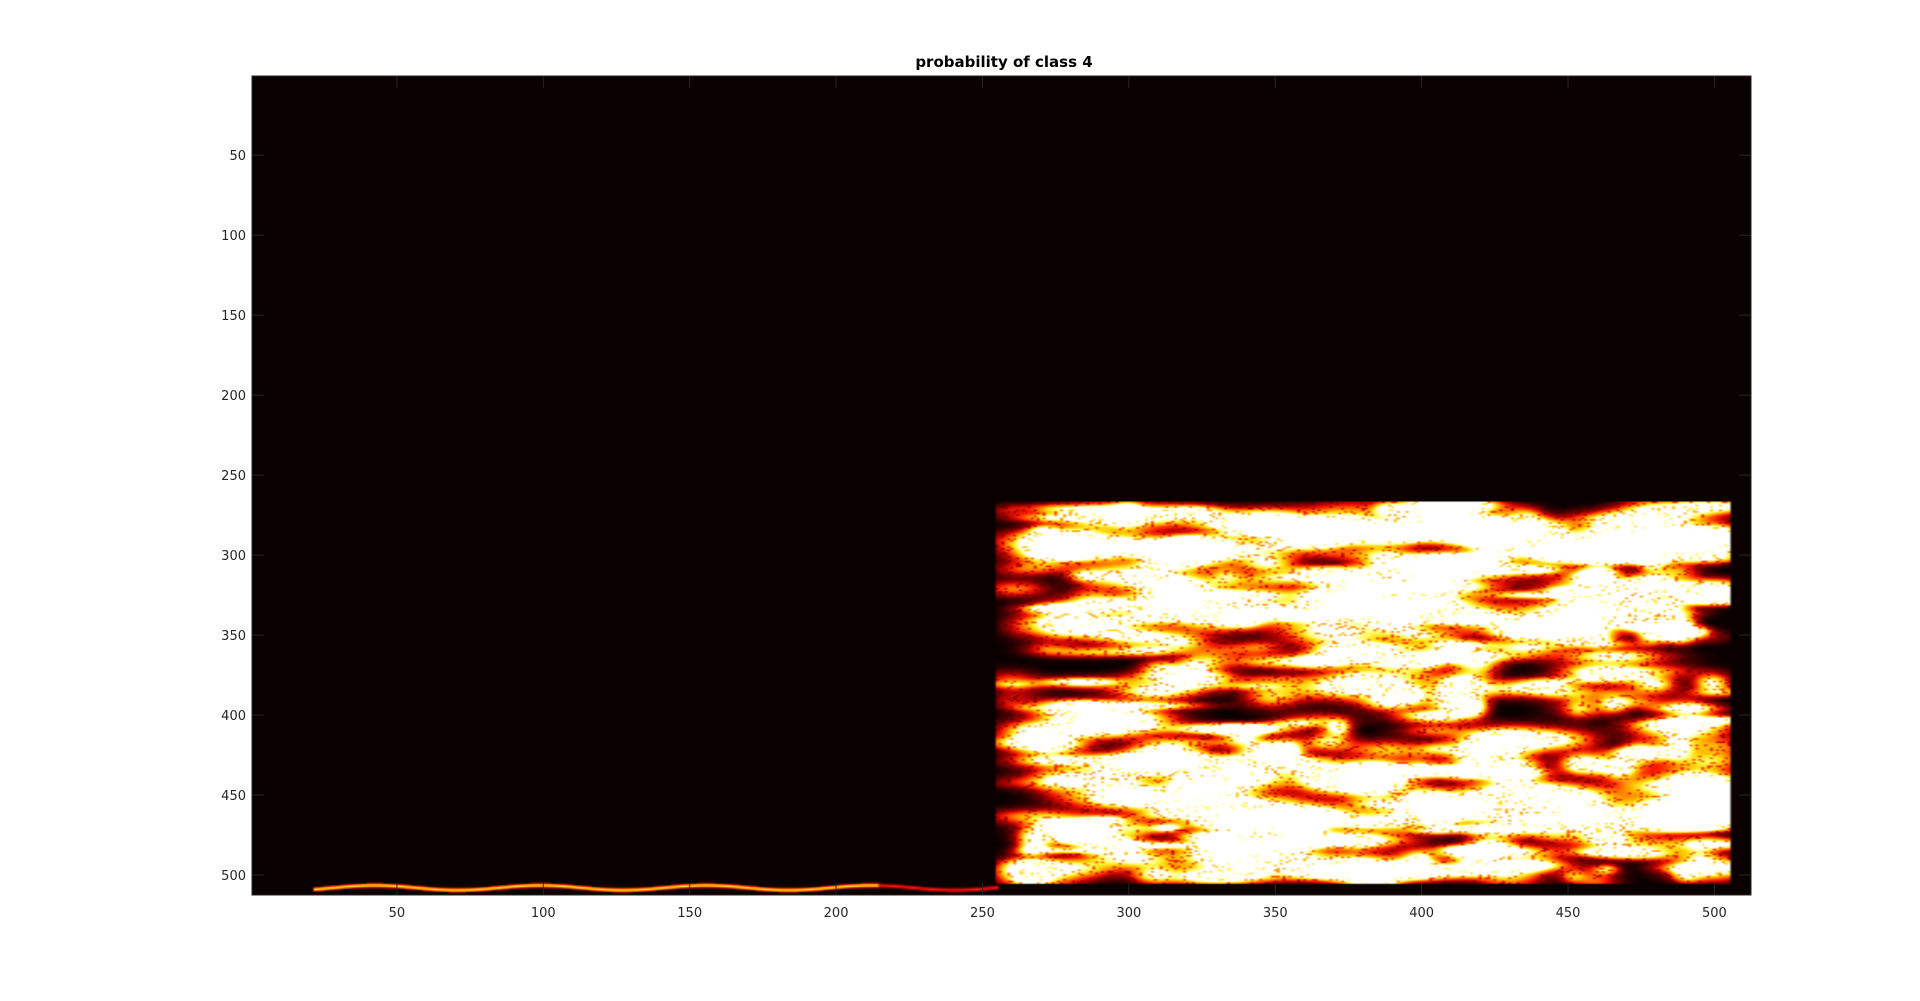  What do you see at coordinates (237, 156) in the screenshot?
I see `y-tick-label: 50` at bounding box center [237, 156].